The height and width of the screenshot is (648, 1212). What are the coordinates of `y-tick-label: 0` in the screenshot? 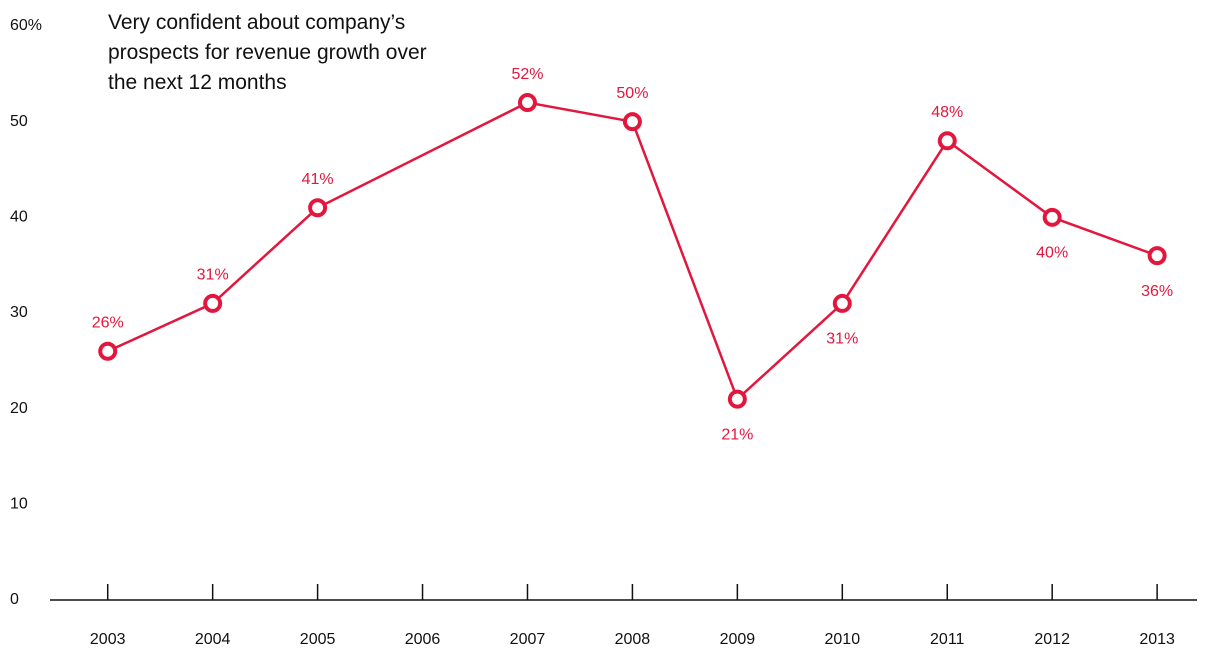 It's located at (14, 599).